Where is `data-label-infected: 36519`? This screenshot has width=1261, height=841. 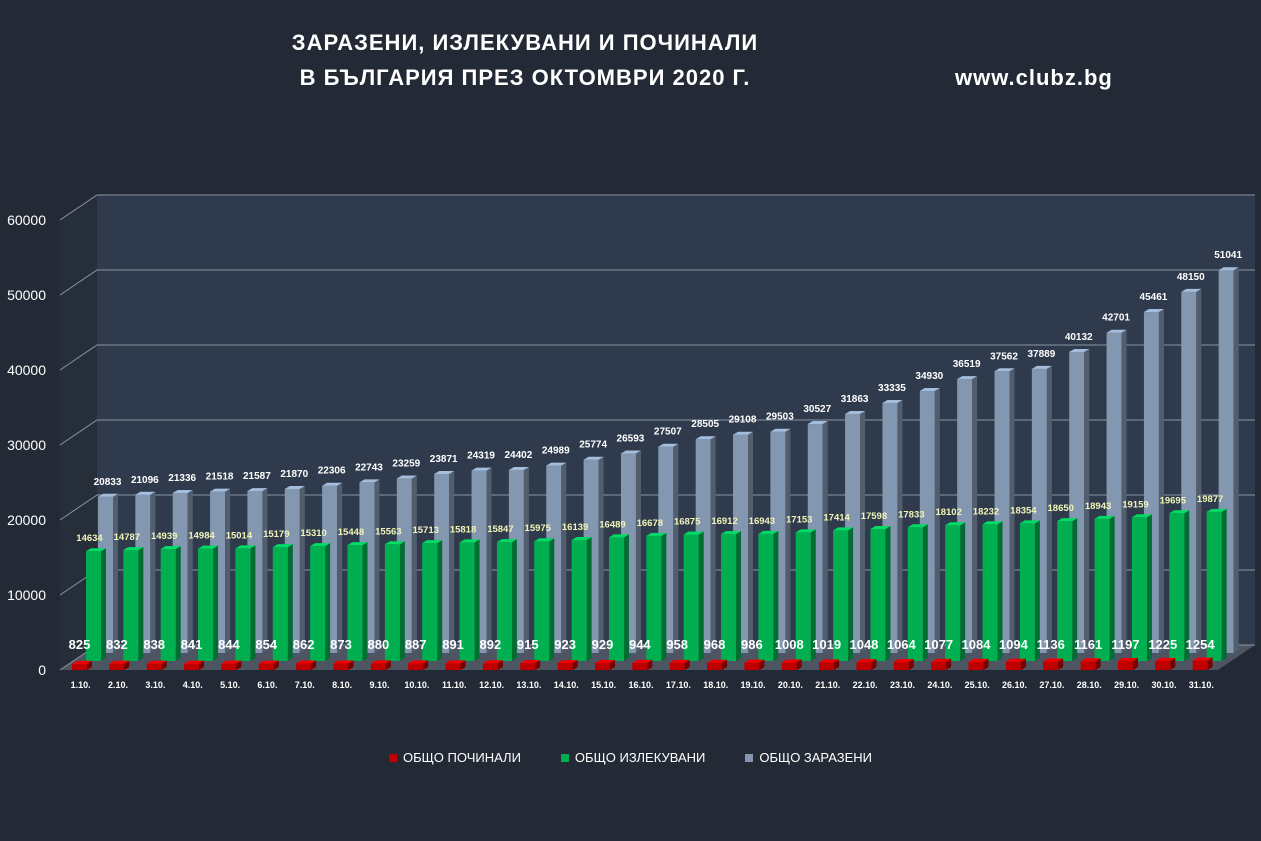
data-label-infected: 36519 is located at coordinates (967, 364).